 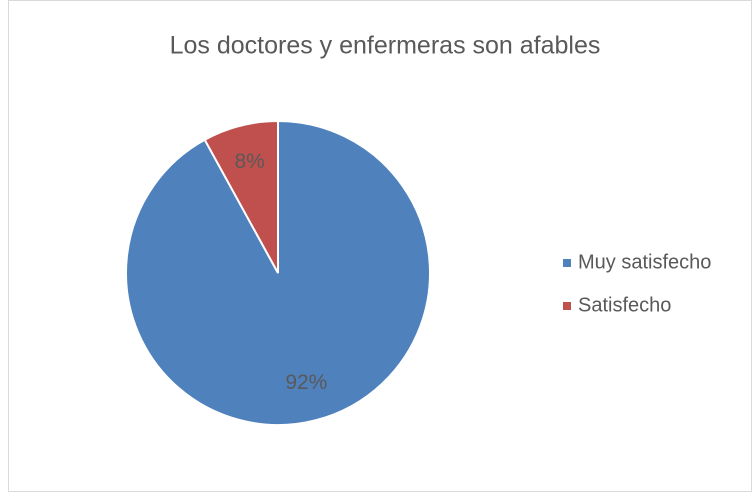 I want to click on data-label: 8%, so click(x=249, y=161).